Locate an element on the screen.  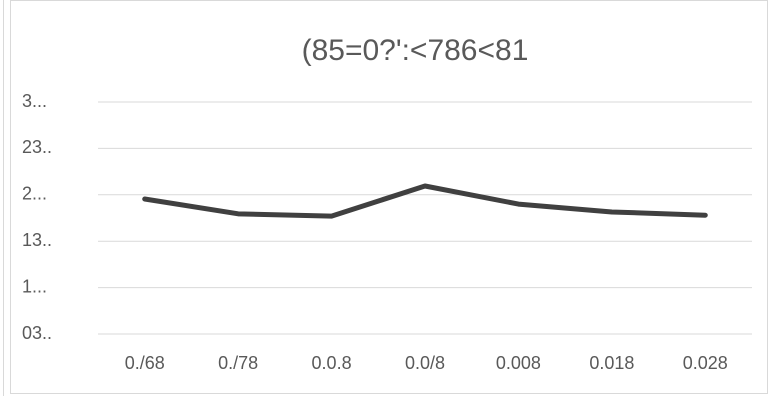
x-tick-label: 0./78 is located at coordinates (238, 363).